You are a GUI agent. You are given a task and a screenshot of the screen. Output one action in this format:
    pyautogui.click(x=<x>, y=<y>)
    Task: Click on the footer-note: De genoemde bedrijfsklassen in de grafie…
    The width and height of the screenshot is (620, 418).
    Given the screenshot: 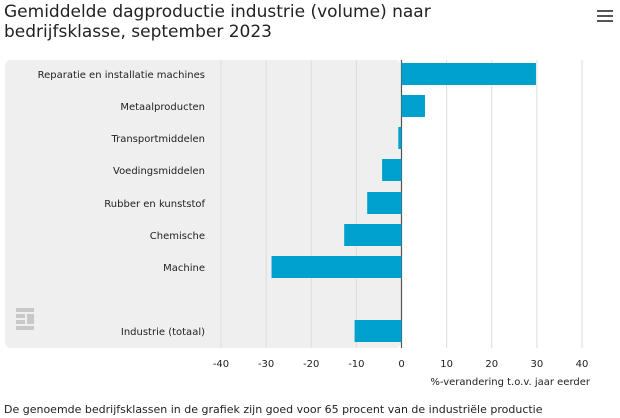 What is the action you would take?
    pyautogui.click(x=273, y=409)
    